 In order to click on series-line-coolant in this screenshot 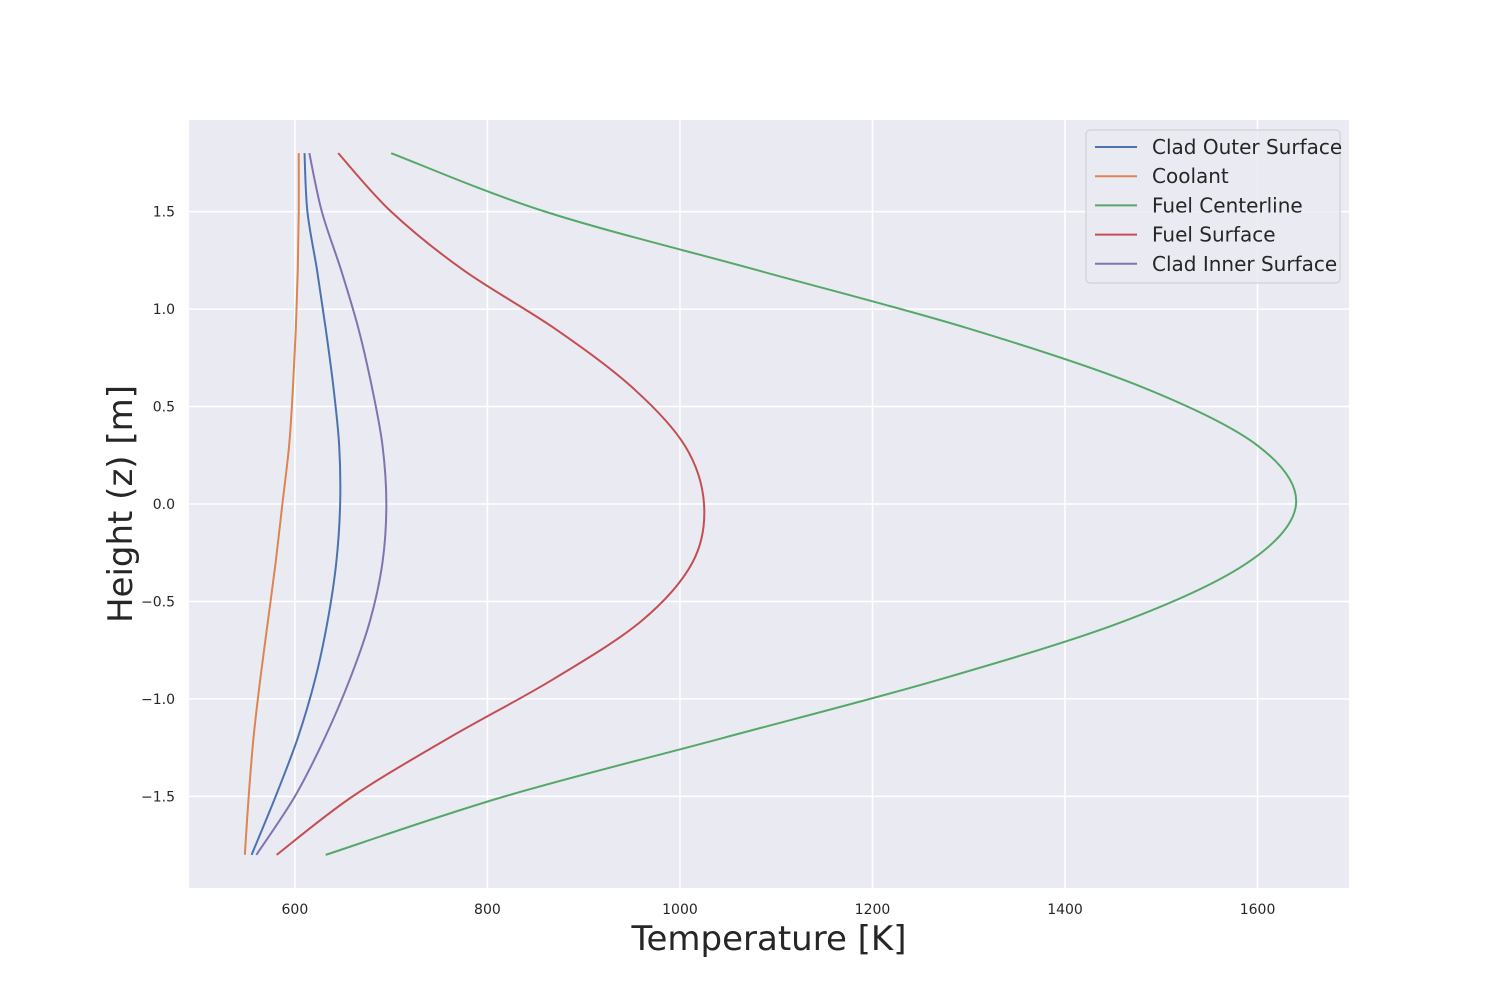, I will do `click(271, 504)`.